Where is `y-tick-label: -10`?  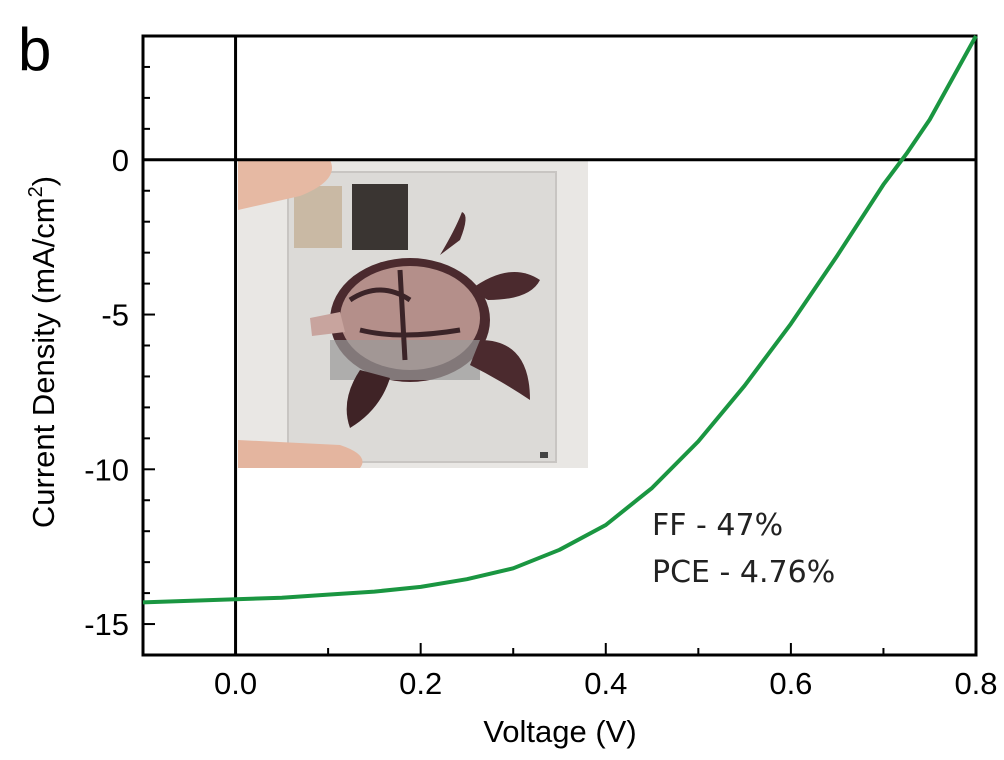
y-tick-label: -10 is located at coordinates (106, 469).